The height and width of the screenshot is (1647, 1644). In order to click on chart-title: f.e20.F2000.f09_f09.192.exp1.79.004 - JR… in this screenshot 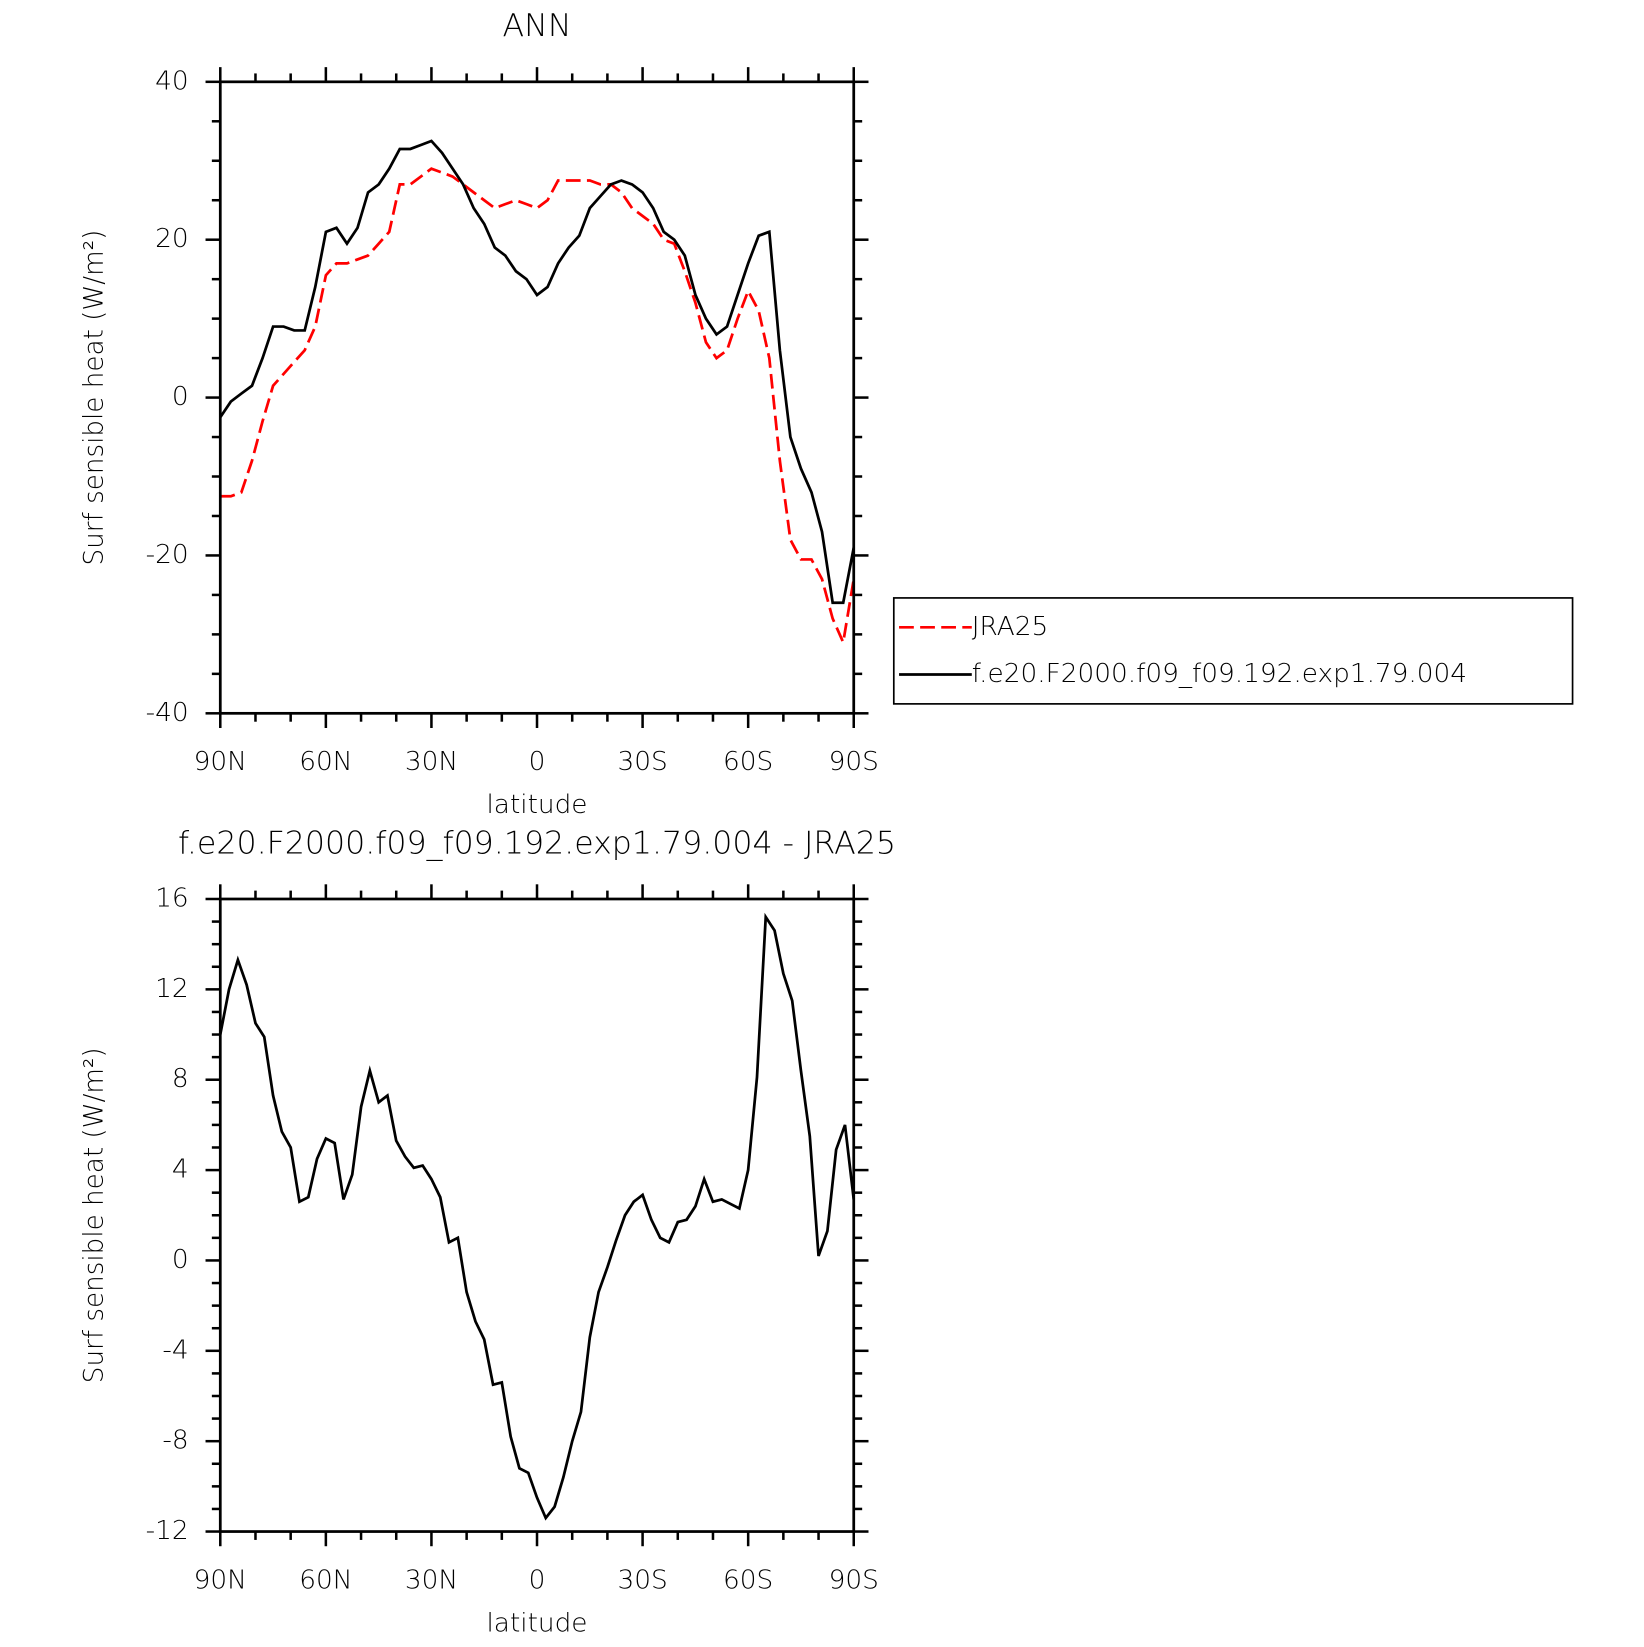, I will do `click(537, 843)`.